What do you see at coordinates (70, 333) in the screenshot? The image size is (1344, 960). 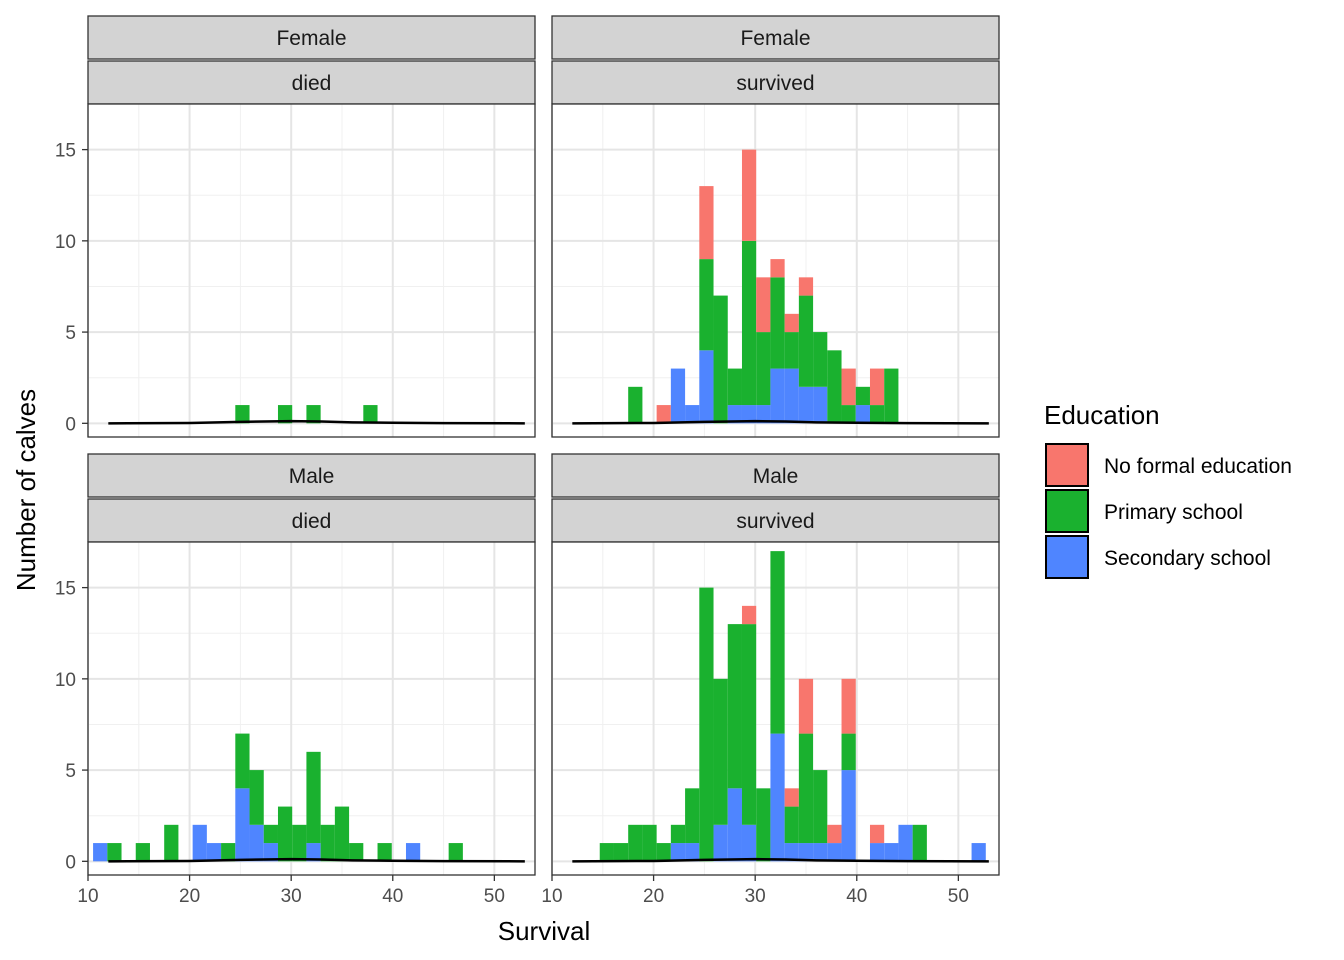 I see `y-tick-label: 5` at bounding box center [70, 333].